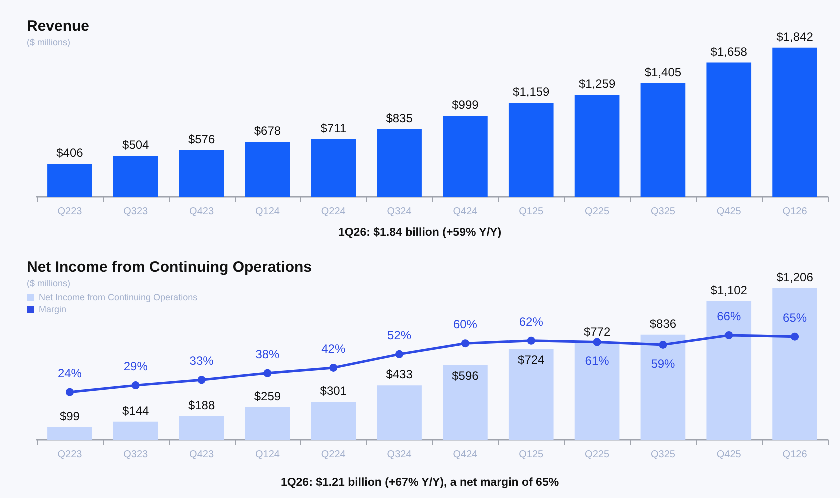 The image size is (840, 498). What do you see at coordinates (334, 391) in the screenshot?
I see `data-label: $301` at bounding box center [334, 391].